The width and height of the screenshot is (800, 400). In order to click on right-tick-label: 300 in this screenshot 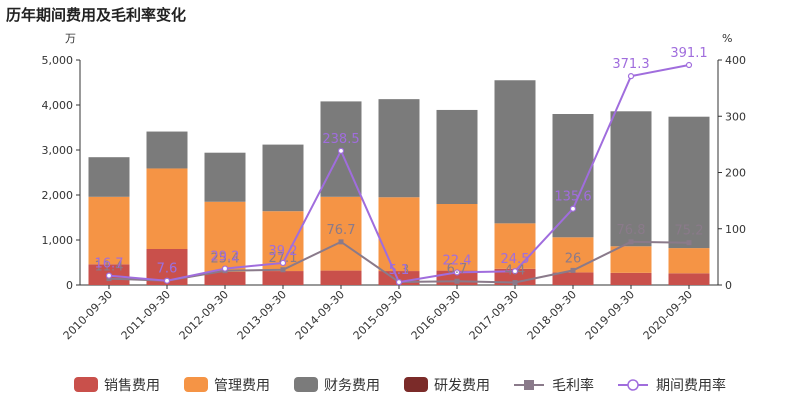, I will do `click(735, 116)`.